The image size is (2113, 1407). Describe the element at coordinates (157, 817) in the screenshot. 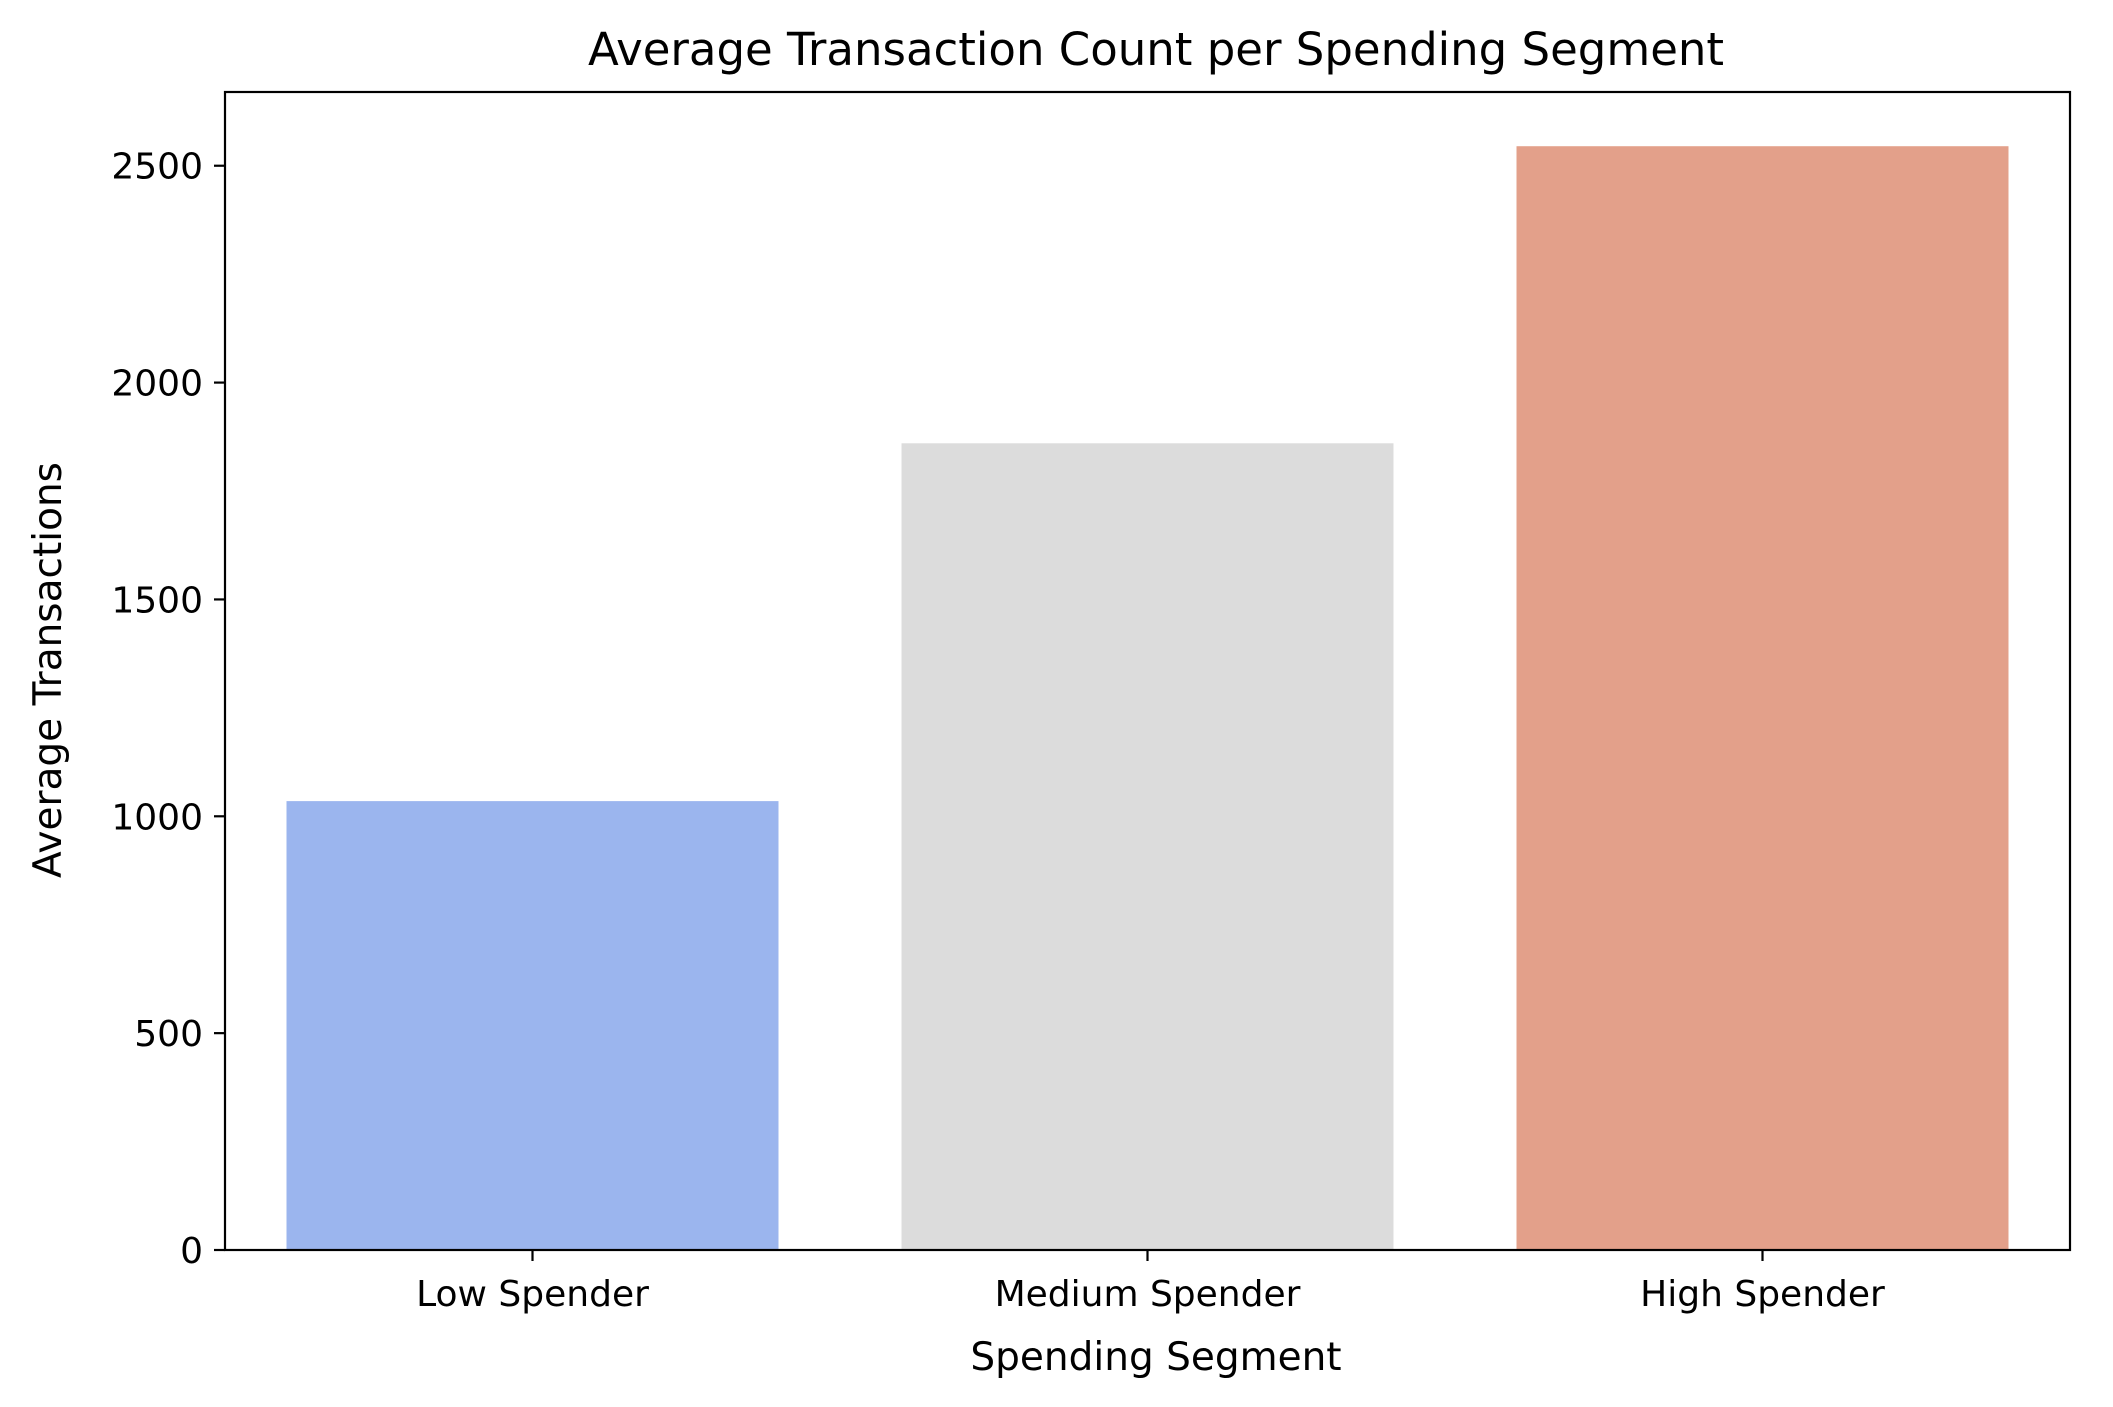

I see `y-tick-label: 1000` at that location.